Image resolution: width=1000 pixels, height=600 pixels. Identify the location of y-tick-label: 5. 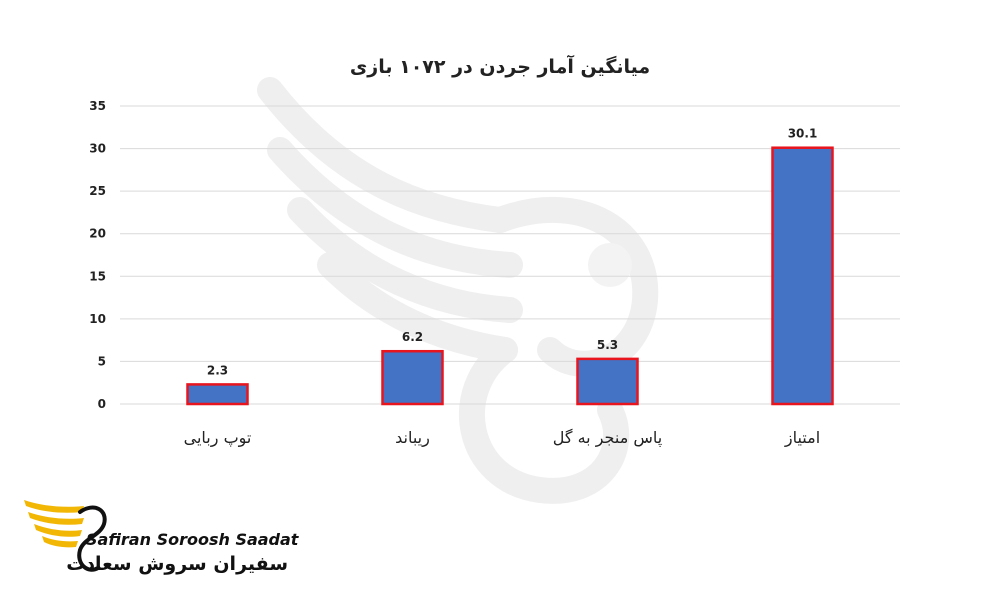
(102, 361).